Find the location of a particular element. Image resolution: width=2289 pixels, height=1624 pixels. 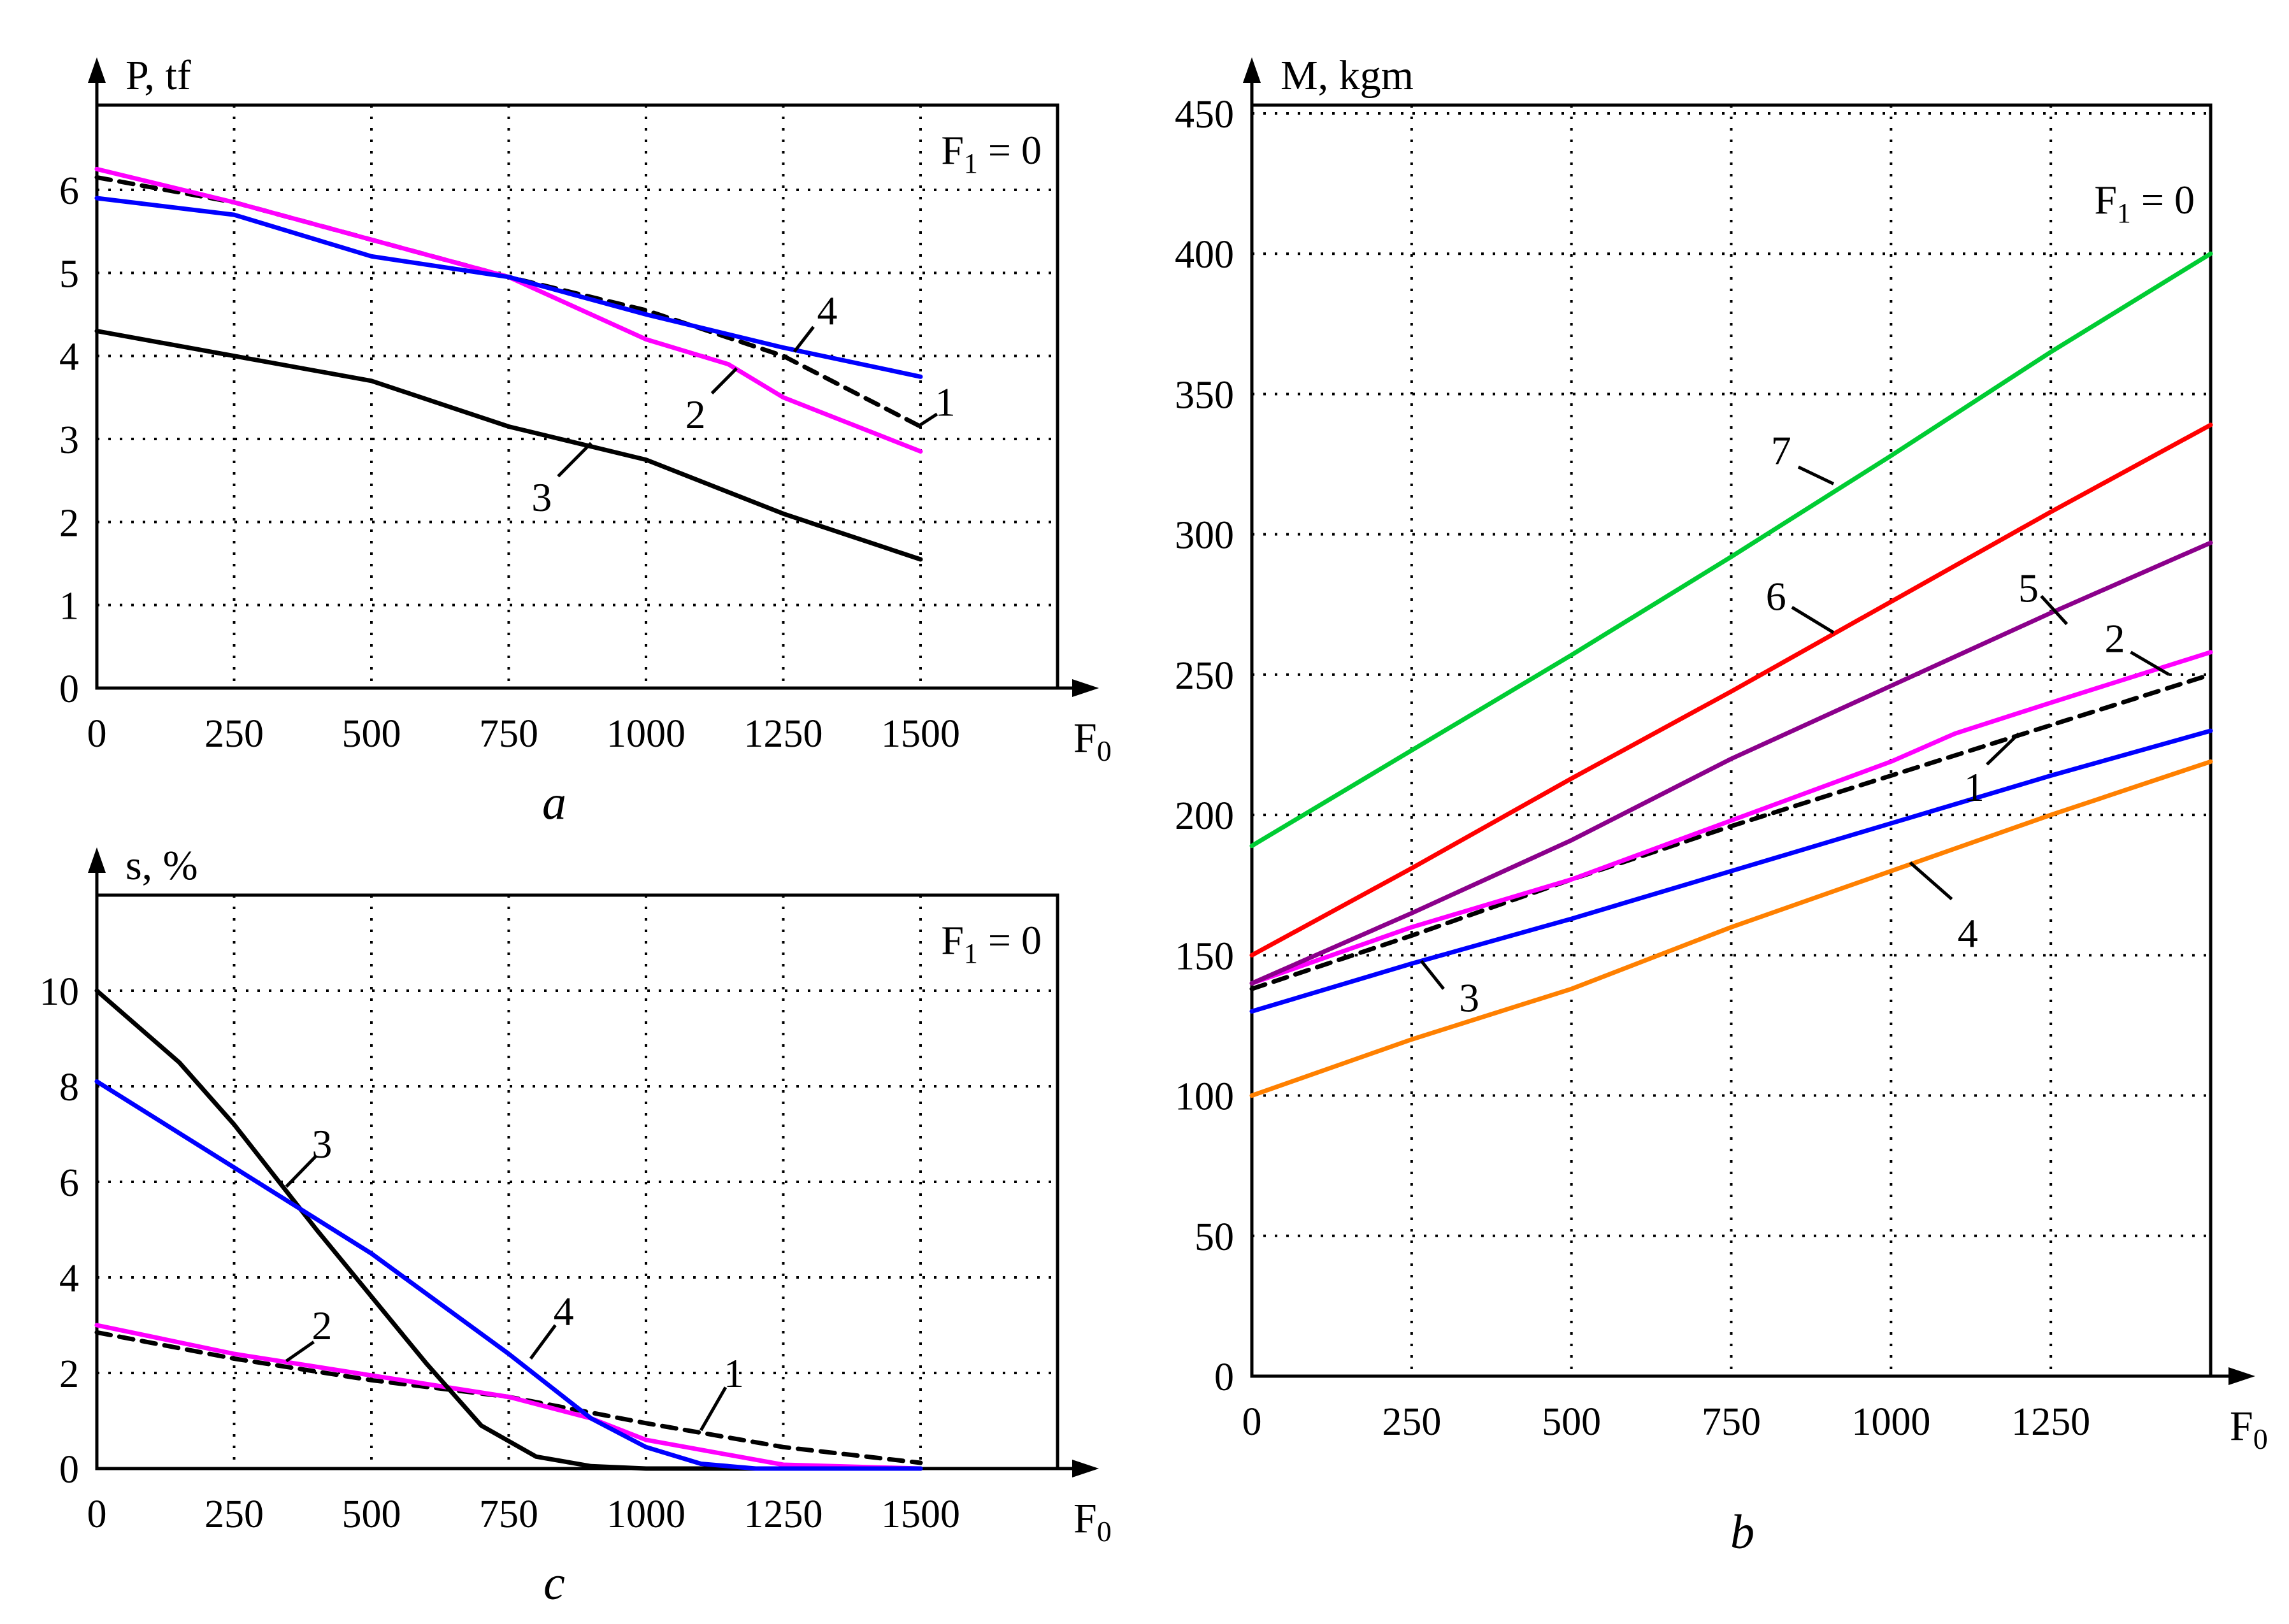

curve-label: 7 is located at coordinates (1781, 450).